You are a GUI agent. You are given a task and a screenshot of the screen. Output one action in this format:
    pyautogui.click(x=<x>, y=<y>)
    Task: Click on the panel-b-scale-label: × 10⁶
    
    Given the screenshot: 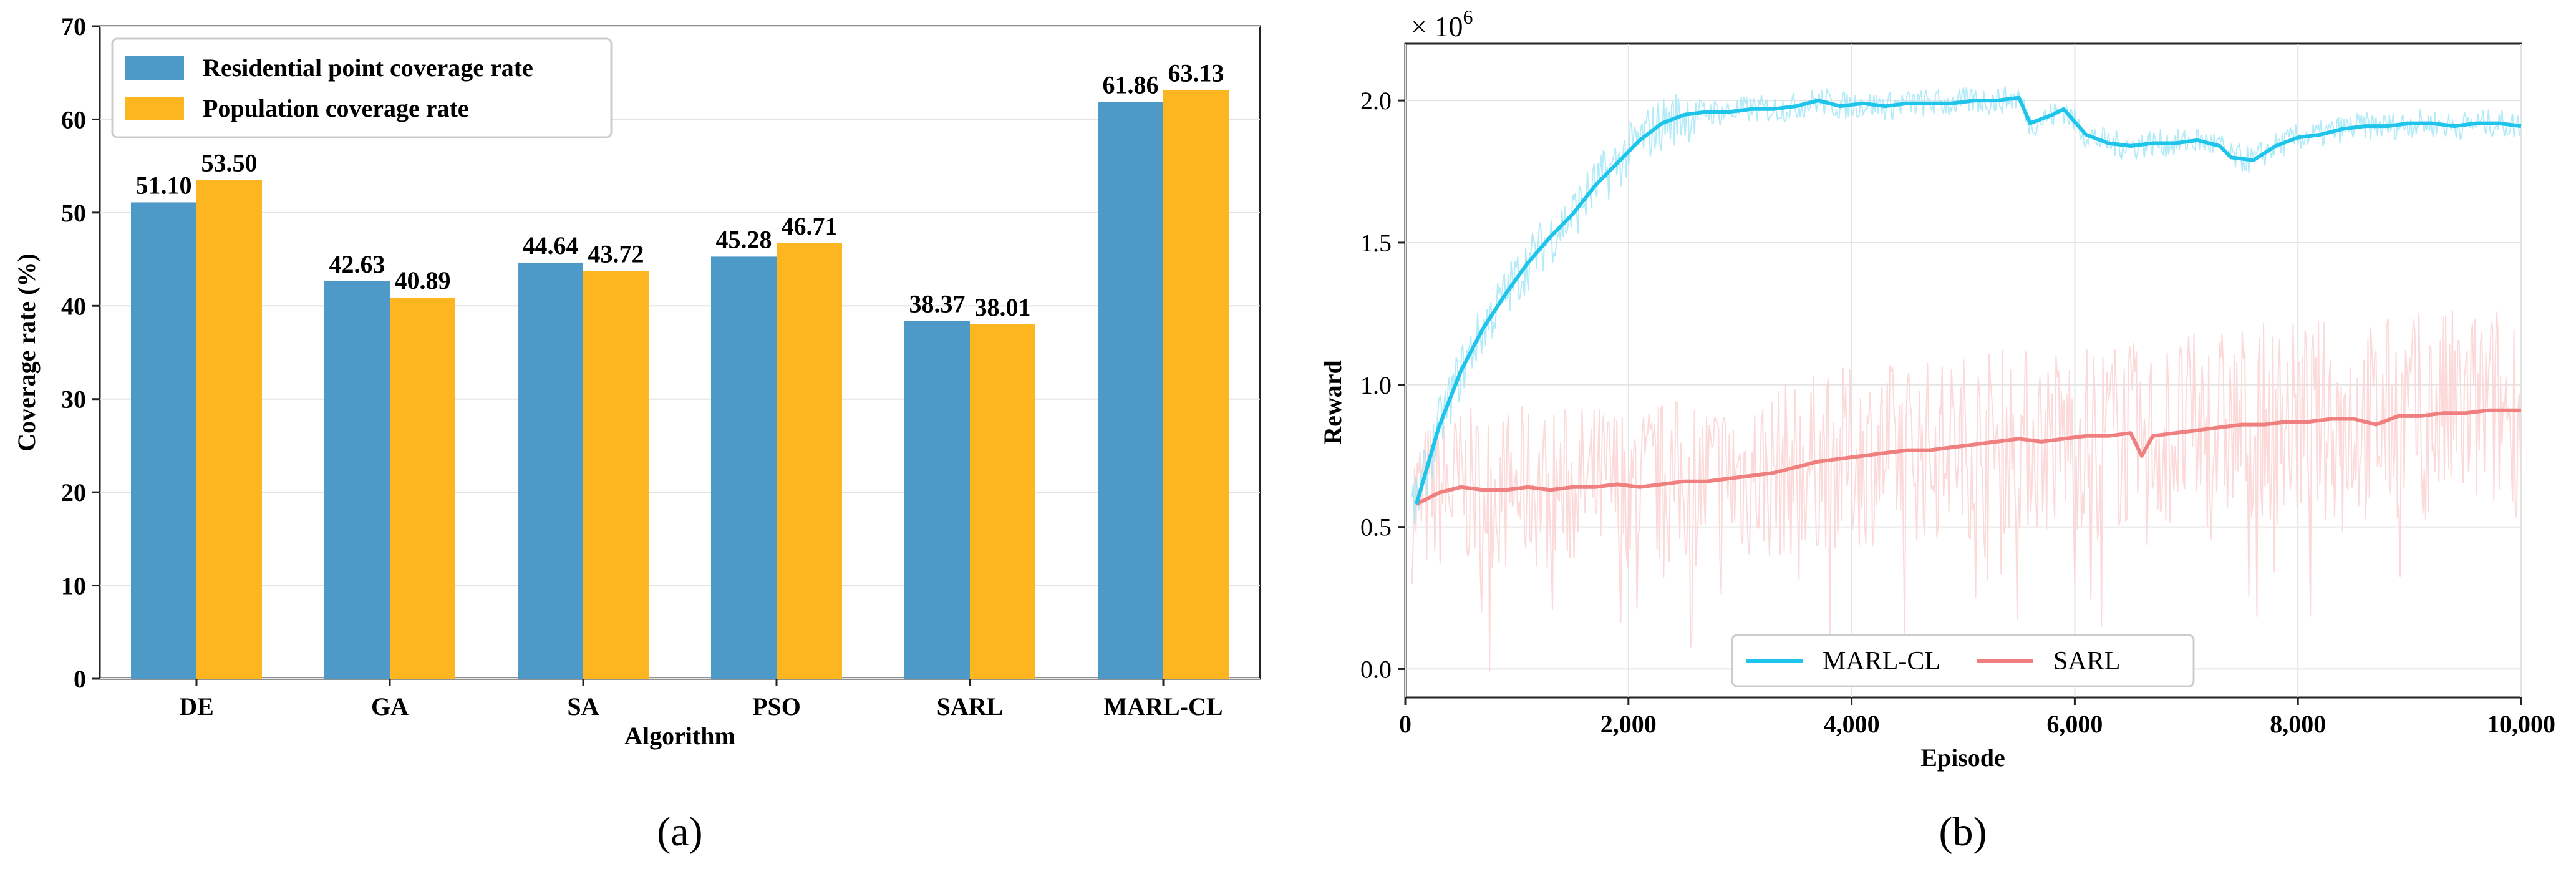 What is the action you would take?
    pyautogui.click(x=1442, y=24)
    